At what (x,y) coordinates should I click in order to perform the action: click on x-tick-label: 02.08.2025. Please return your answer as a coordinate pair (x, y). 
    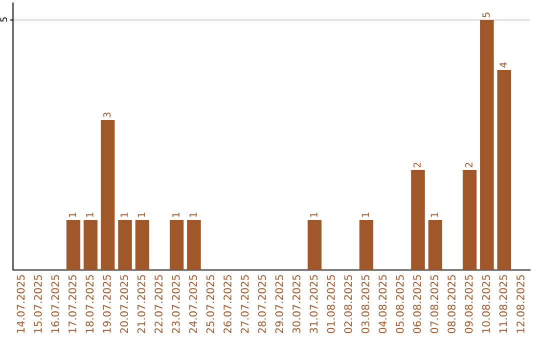
    Looking at the image, I should click on (348, 304).